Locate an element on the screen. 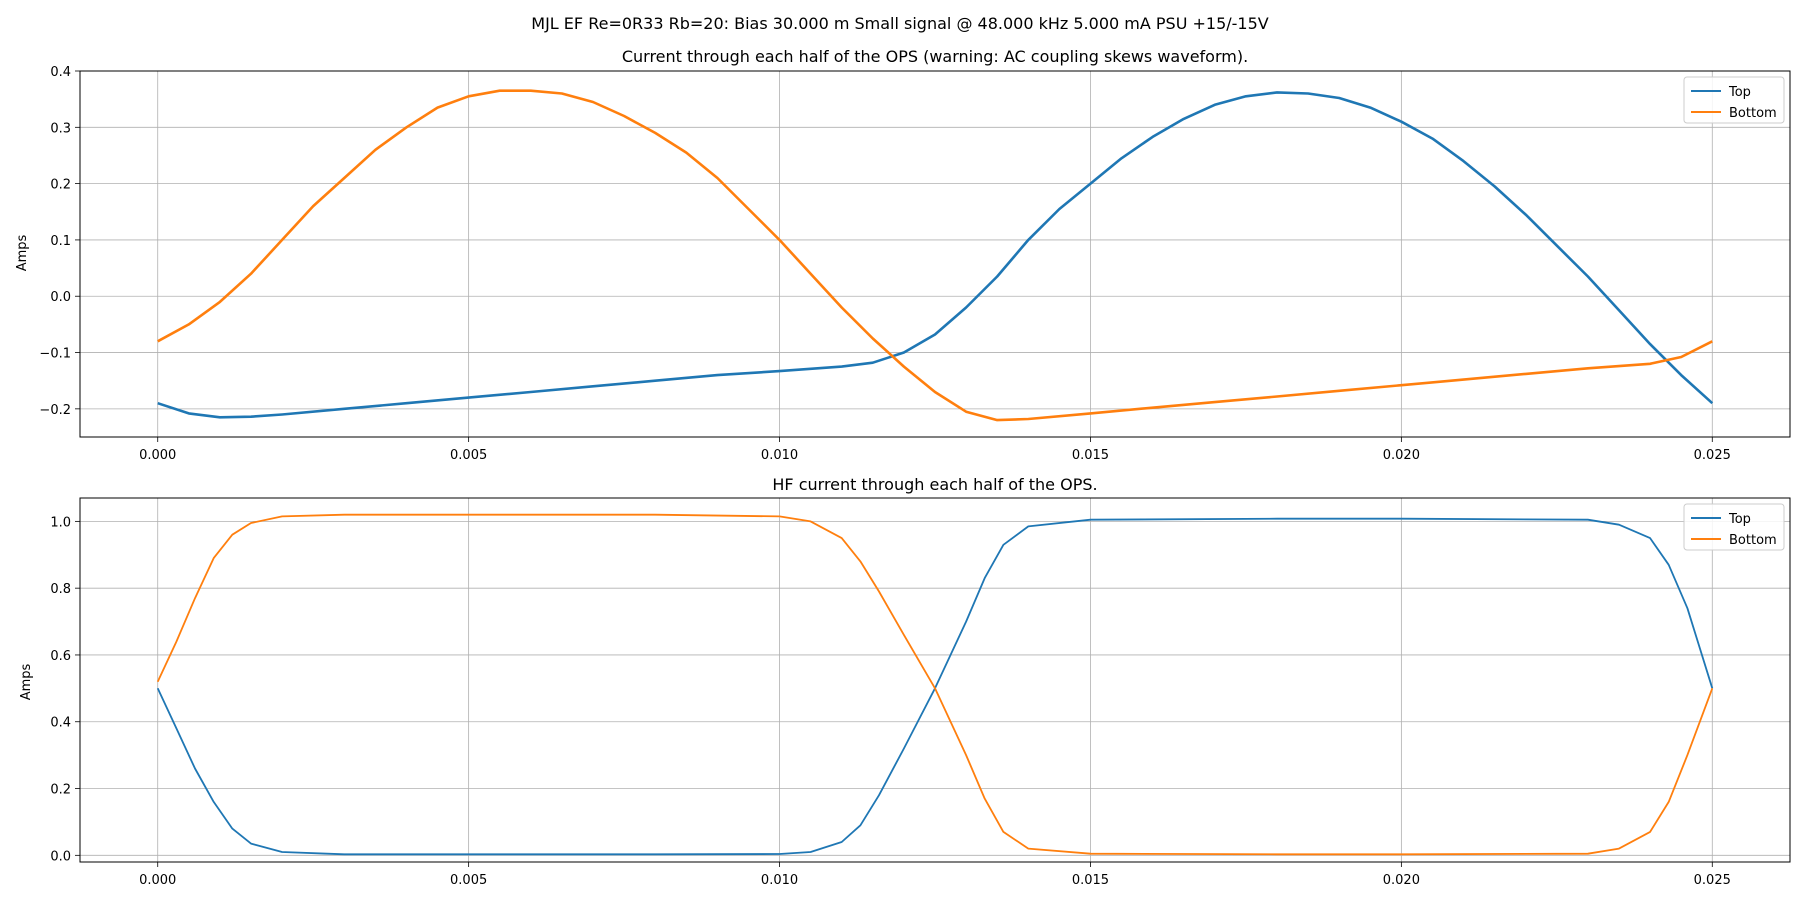  y-tick-label: 1.0 is located at coordinates (60, 522).